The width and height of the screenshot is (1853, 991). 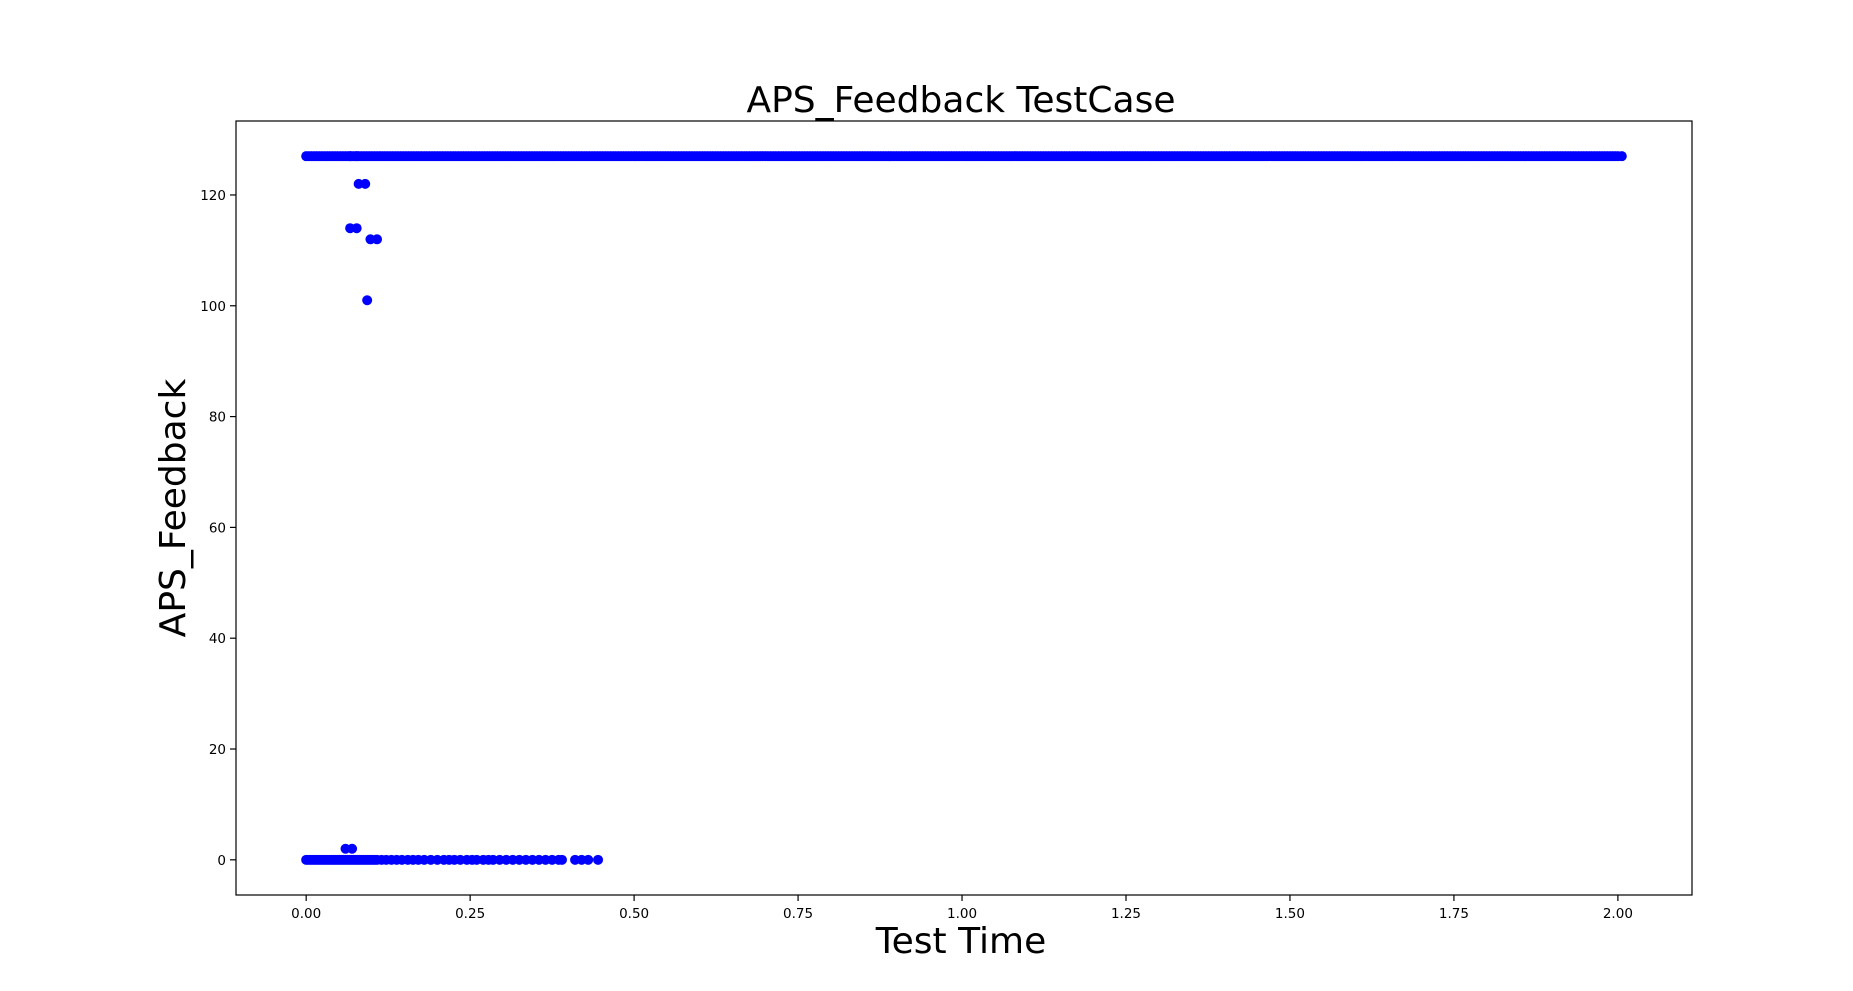 What do you see at coordinates (213, 307) in the screenshot?
I see `y-tick-label: 100` at bounding box center [213, 307].